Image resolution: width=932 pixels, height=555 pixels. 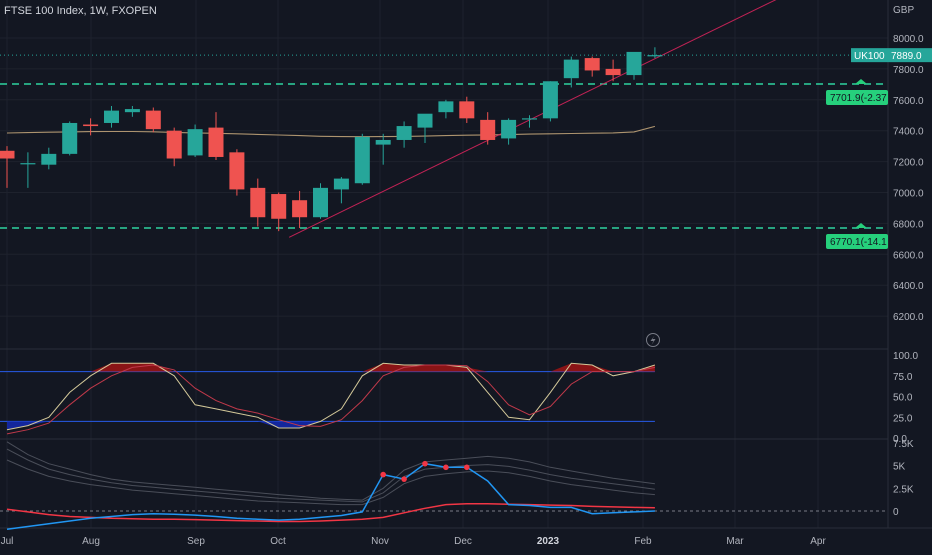 What do you see at coordinates (196, 541) in the screenshot?
I see `time-tick-2: Sep` at bounding box center [196, 541].